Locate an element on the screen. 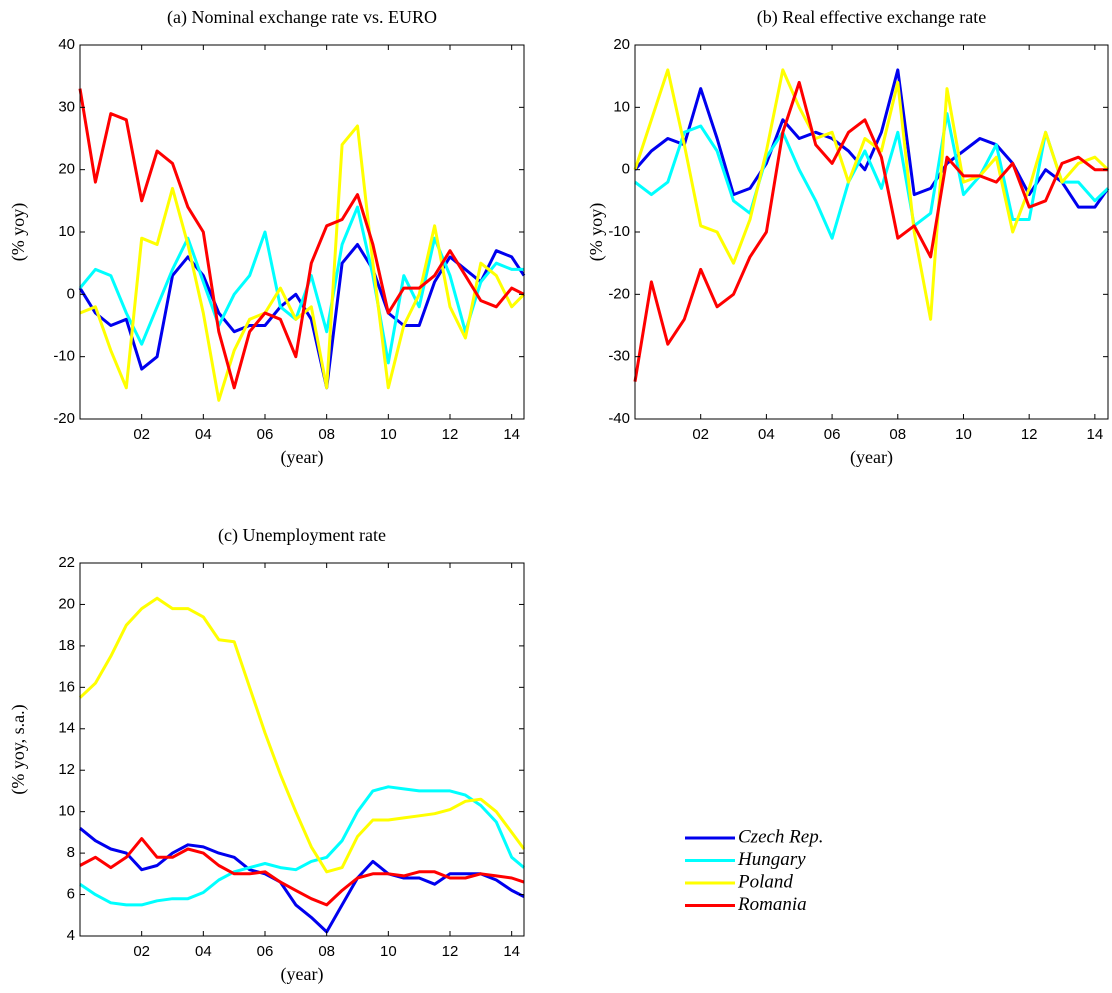  series-line: Hungary is located at coordinates (301, 285).